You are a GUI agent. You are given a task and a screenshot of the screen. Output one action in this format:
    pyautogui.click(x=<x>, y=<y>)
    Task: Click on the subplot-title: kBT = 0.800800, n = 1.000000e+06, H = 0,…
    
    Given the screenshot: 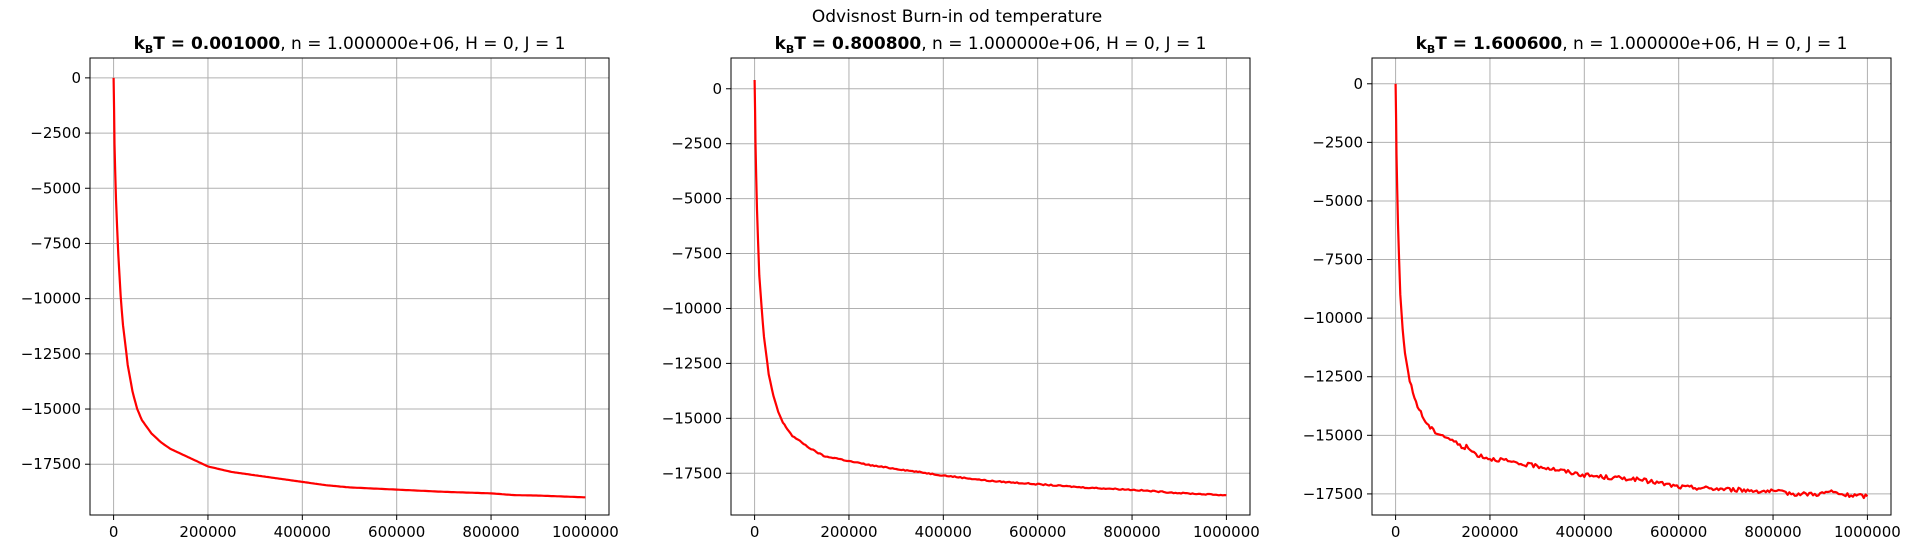 What is the action you would take?
    pyautogui.click(x=991, y=45)
    